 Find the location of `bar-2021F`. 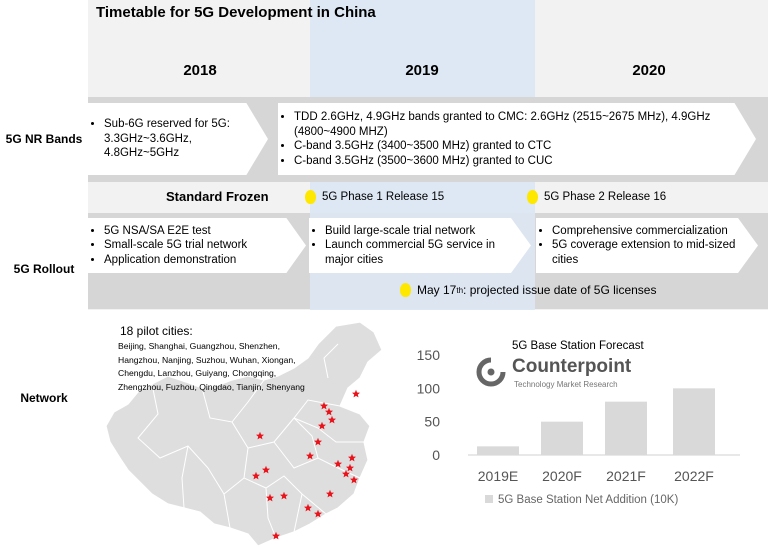

bar-2021F is located at coordinates (626, 428).